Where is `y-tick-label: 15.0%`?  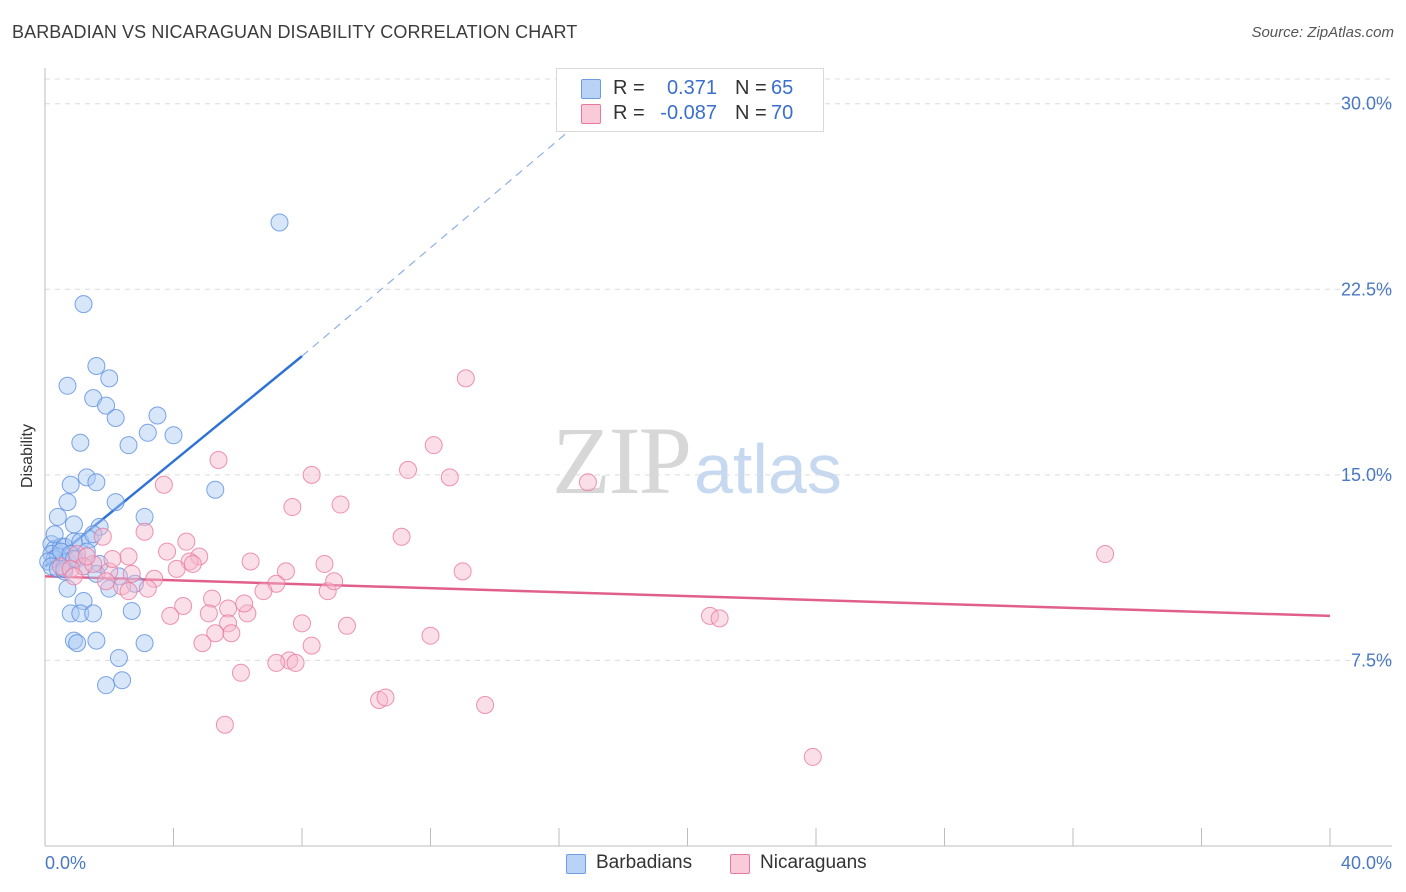 y-tick-label: 15.0% is located at coordinates (1366, 475).